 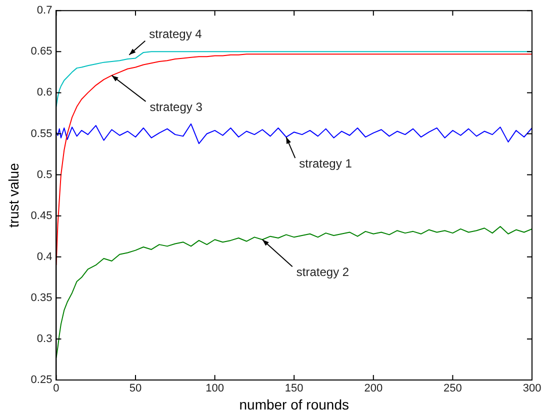 What do you see at coordinates (373, 388) in the screenshot?
I see `x-tick-label: 200` at bounding box center [373, 388].